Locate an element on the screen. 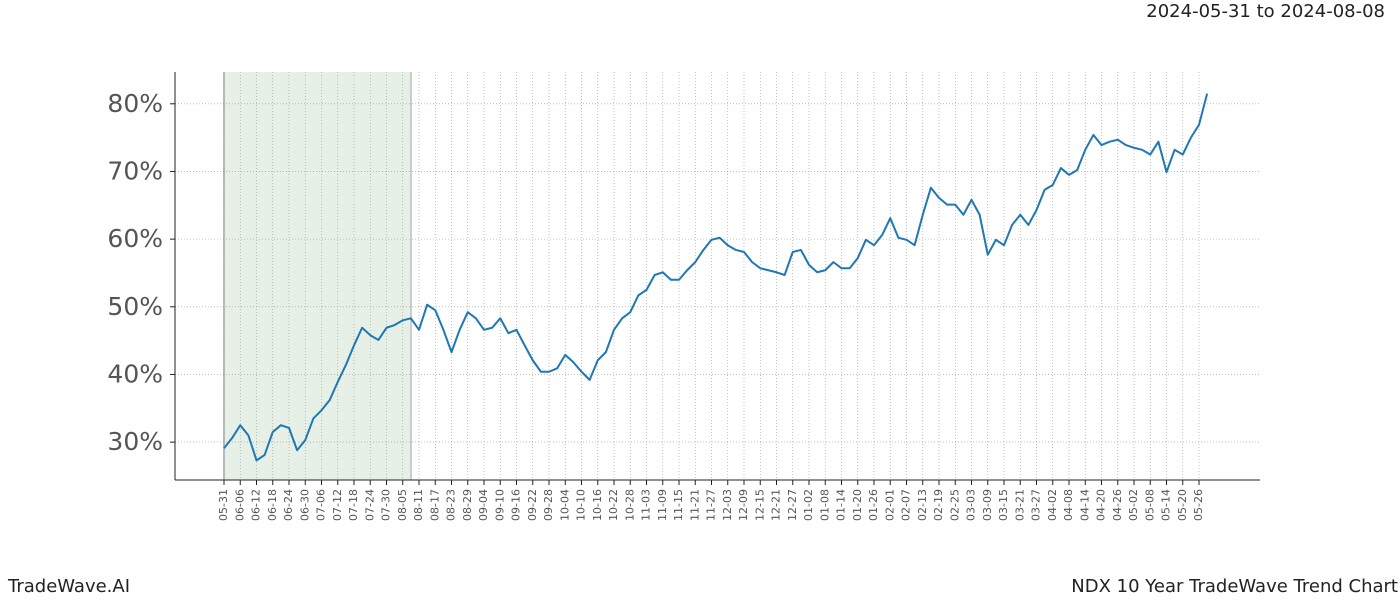 This screenshot has width=1400, height=600. x-tick-label: 12-27 is located at coordinates (792, 505).